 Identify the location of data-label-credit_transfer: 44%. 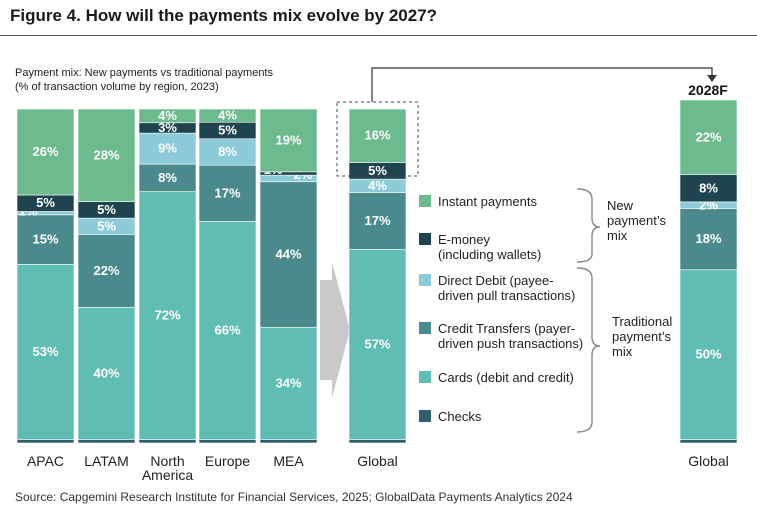
(288, 254).